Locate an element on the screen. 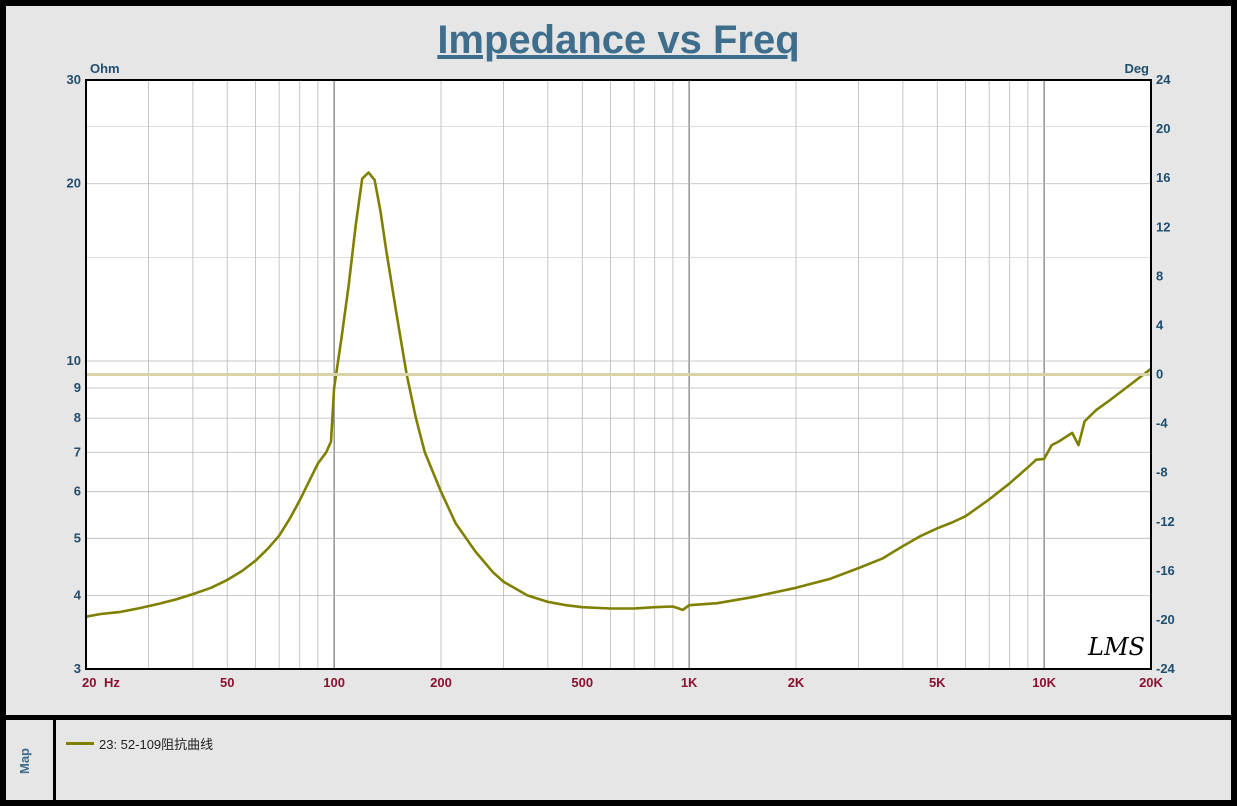  x-unit-label: Hz is located at coordinates (112, 682).